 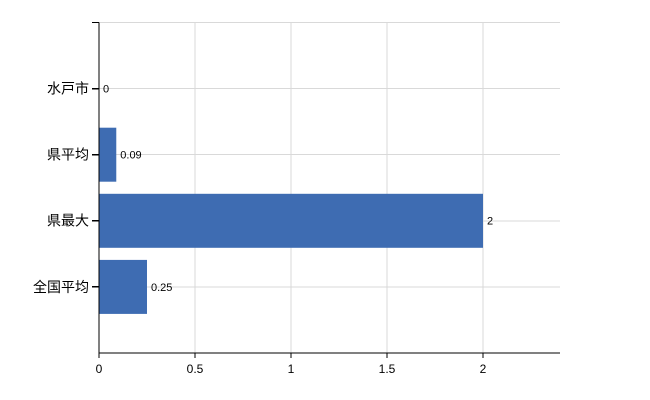 I want to click on category-label: 水戸市, so click(x=68, y=89).